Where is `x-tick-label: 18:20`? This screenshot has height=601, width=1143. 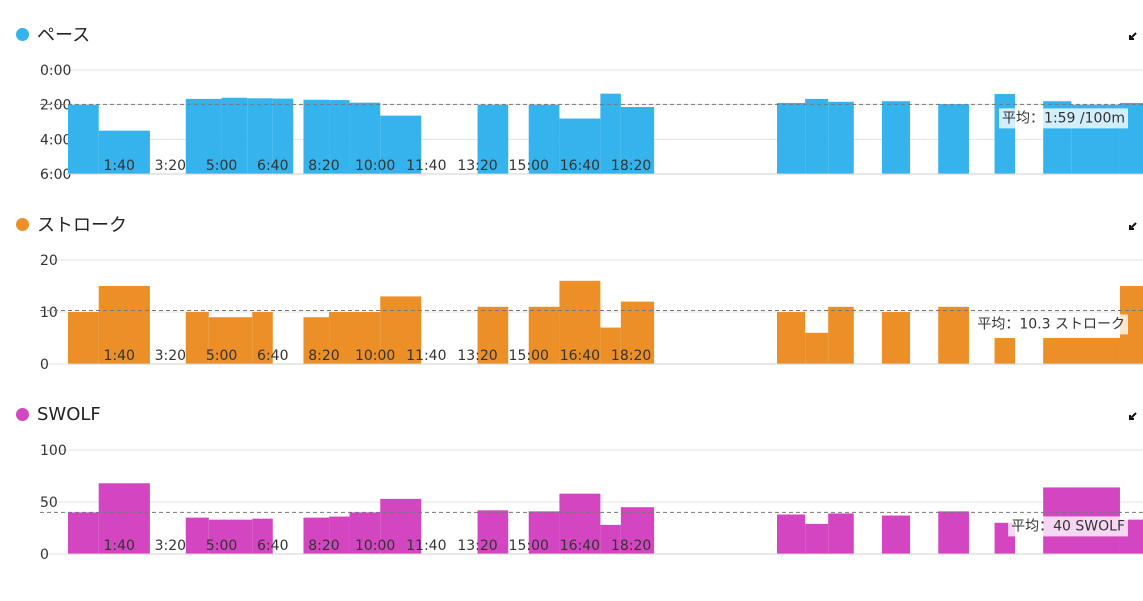 x-tick-label: 18:20 is located at coordinates (631, 546).